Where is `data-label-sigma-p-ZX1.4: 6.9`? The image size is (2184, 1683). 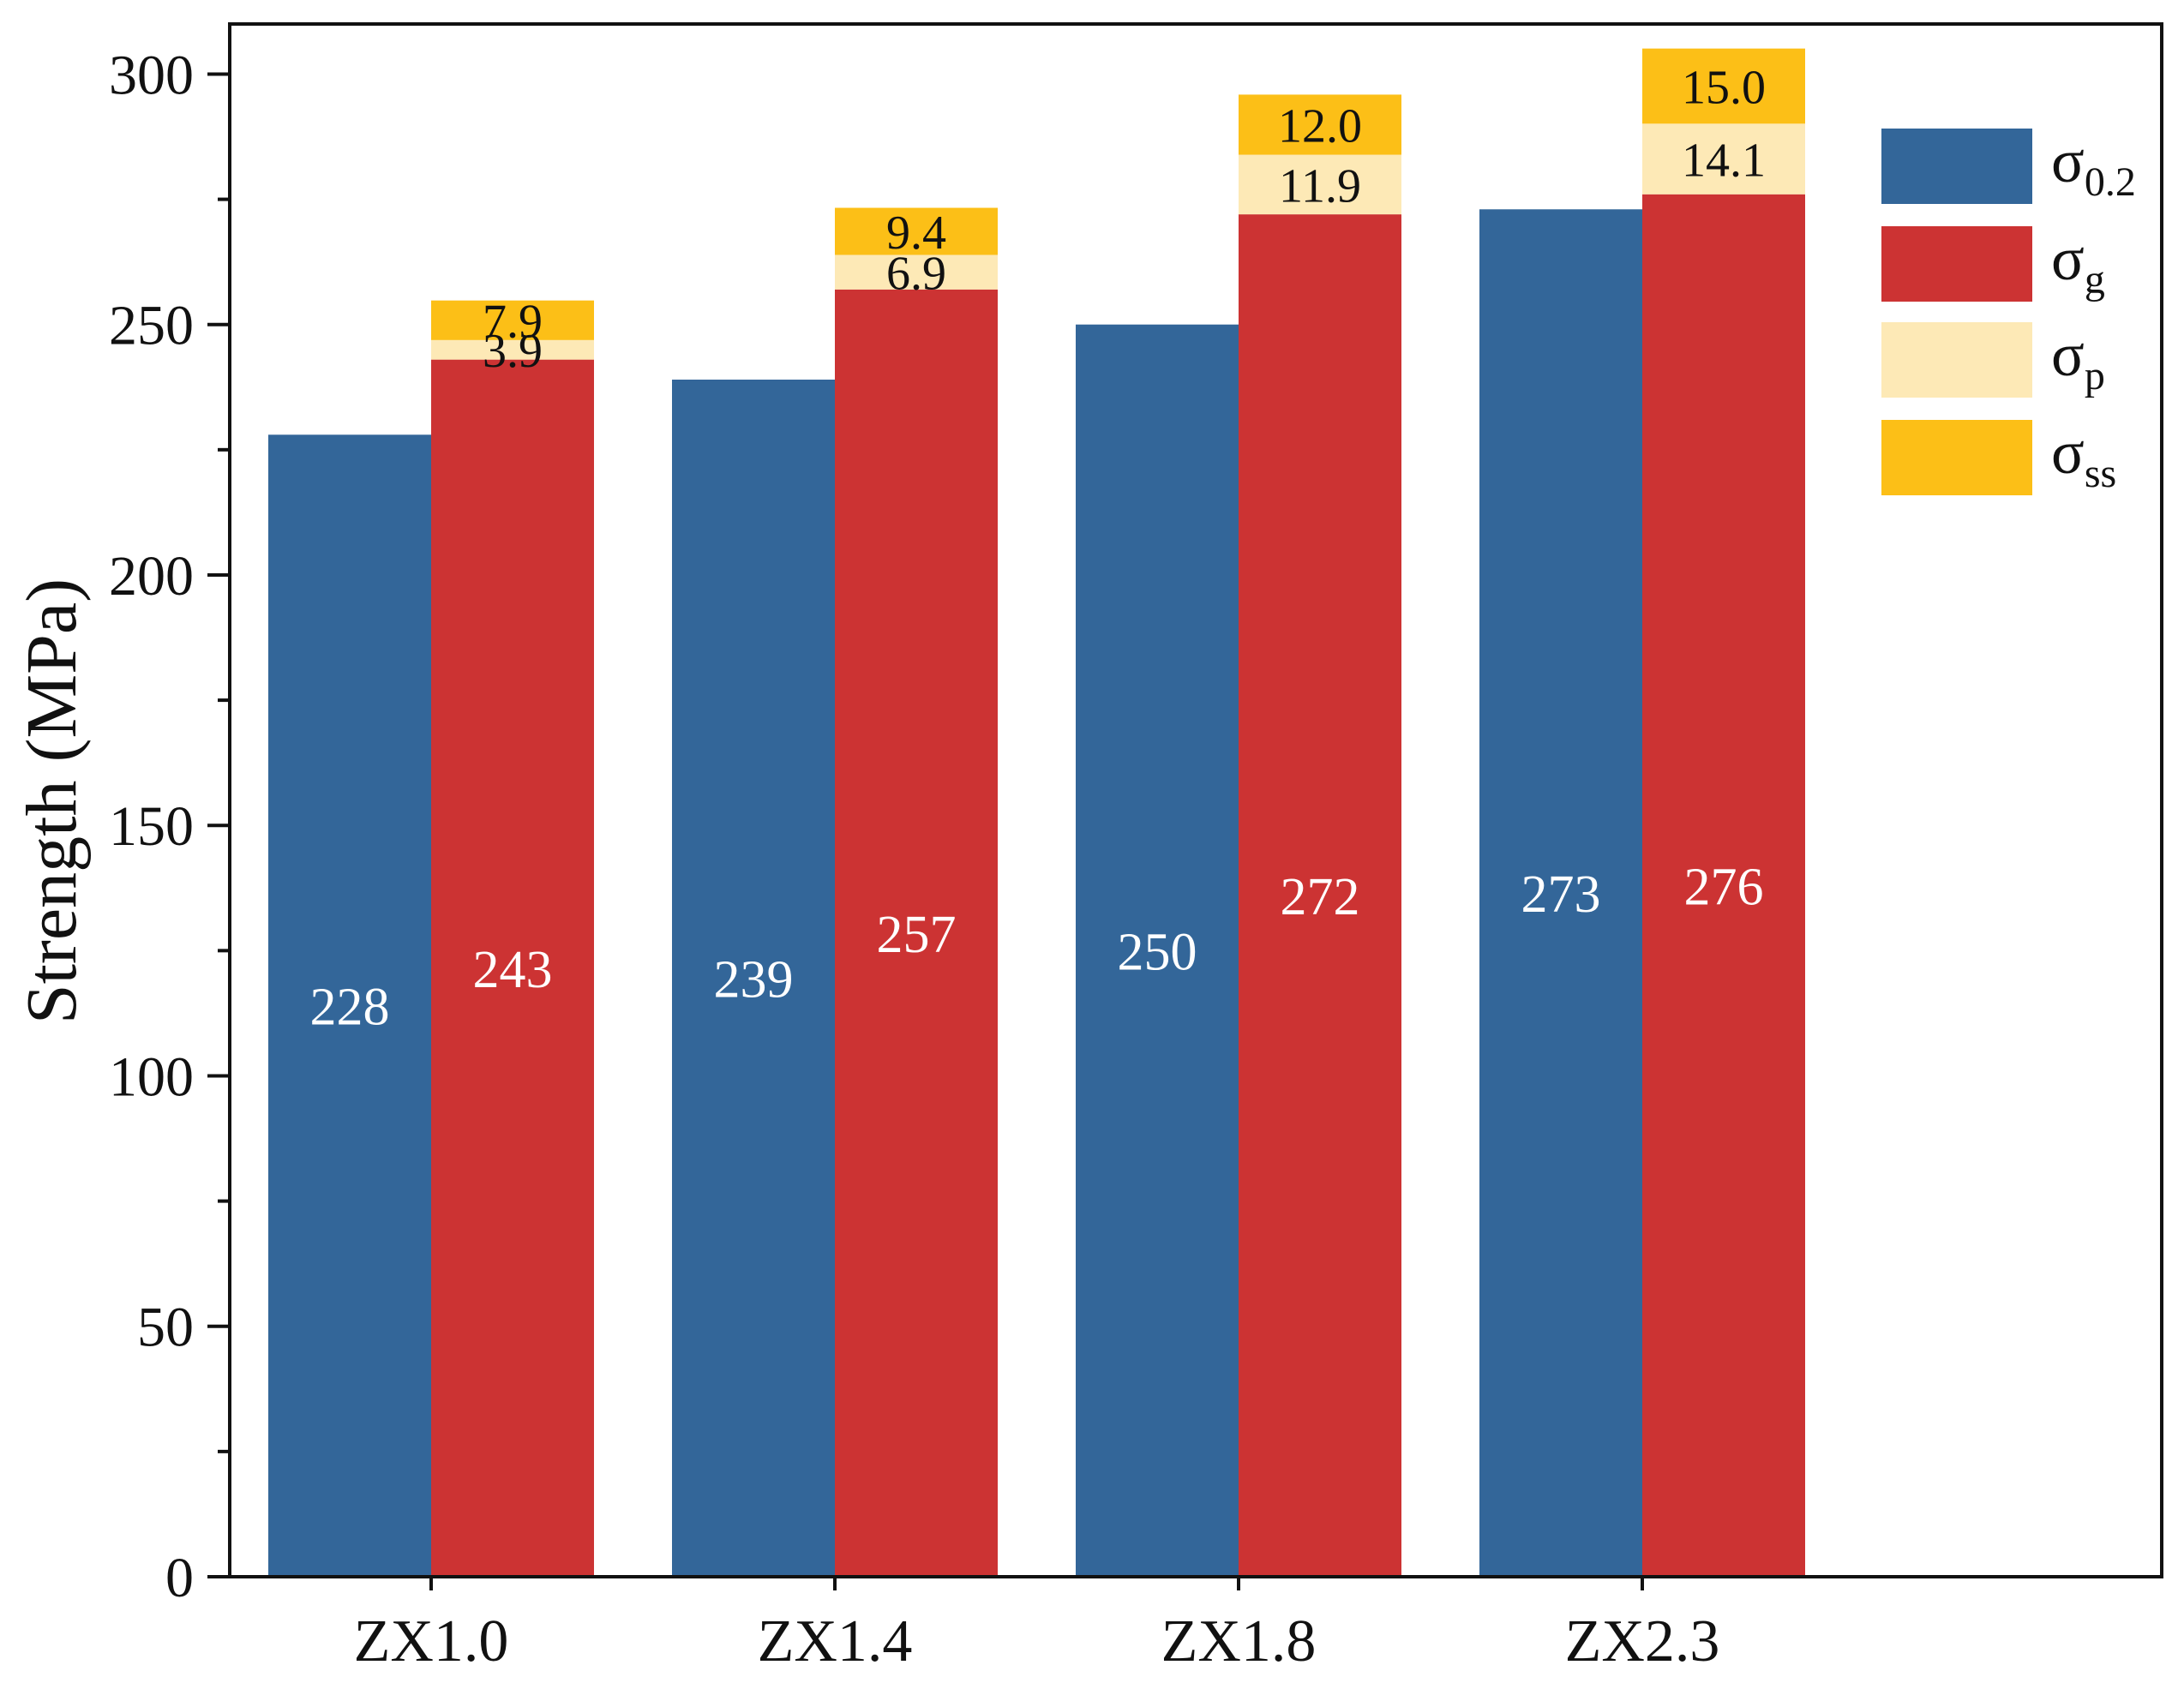
data-label-sigma-p-ZX1.4: 6.9 is located at coordinates (916, 274).